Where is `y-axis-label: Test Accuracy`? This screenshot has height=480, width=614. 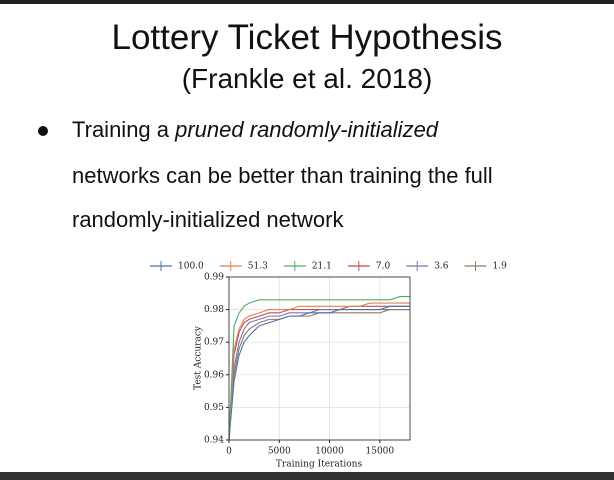 y-axis-label: Test Accuracy is located at coordinates (199, 357).